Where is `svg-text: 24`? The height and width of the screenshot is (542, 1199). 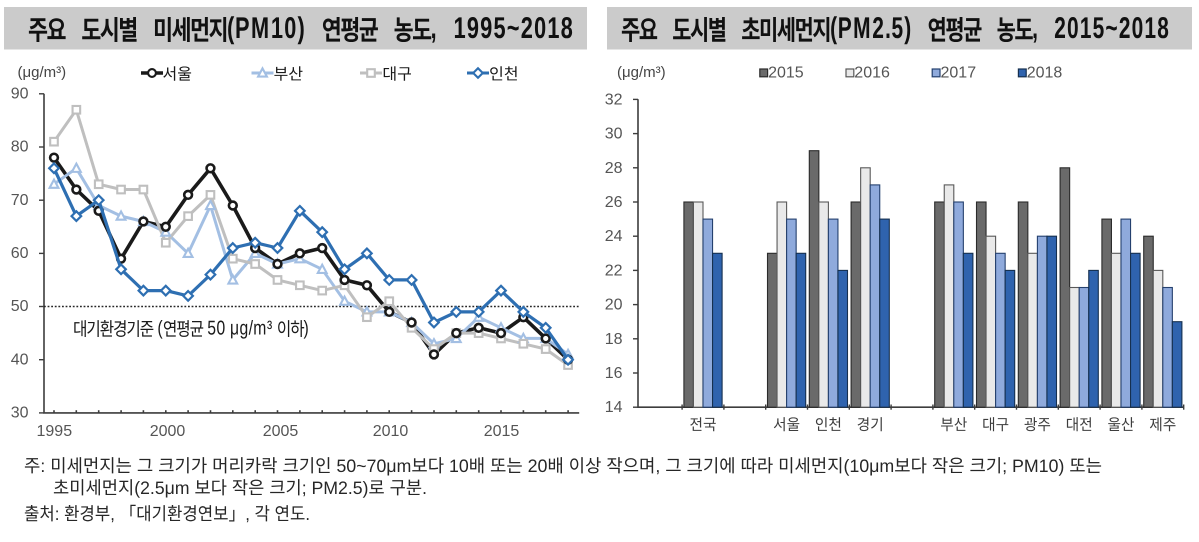 svg-text: 24 is located at coordinates (614, 236).